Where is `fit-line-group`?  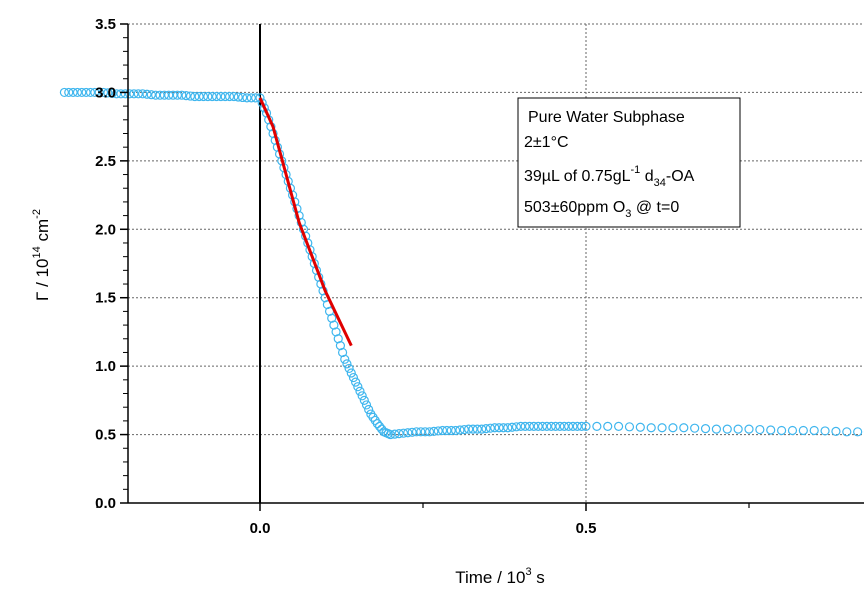 fit-line-group is located at coordinates (305, 222).